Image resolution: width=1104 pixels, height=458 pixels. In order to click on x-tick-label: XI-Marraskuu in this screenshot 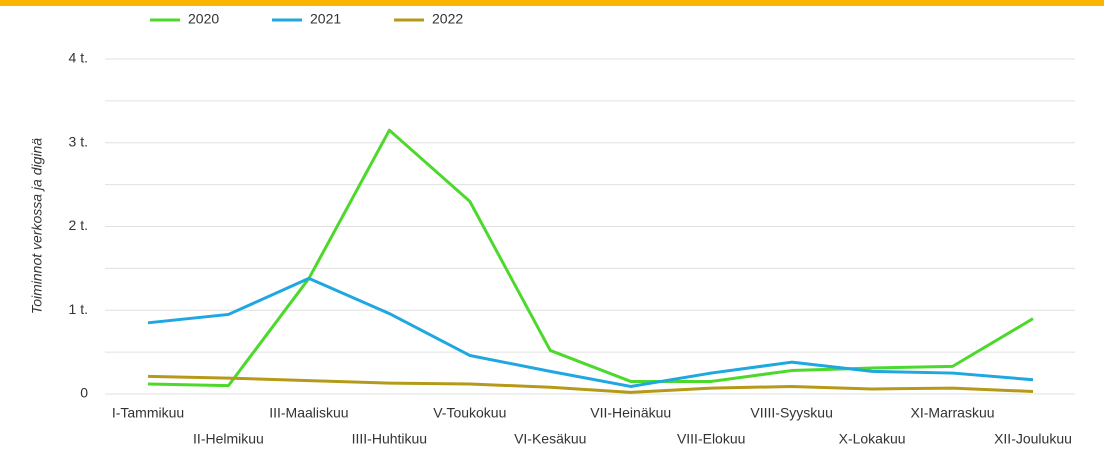, I will do `click(953, 413)`.